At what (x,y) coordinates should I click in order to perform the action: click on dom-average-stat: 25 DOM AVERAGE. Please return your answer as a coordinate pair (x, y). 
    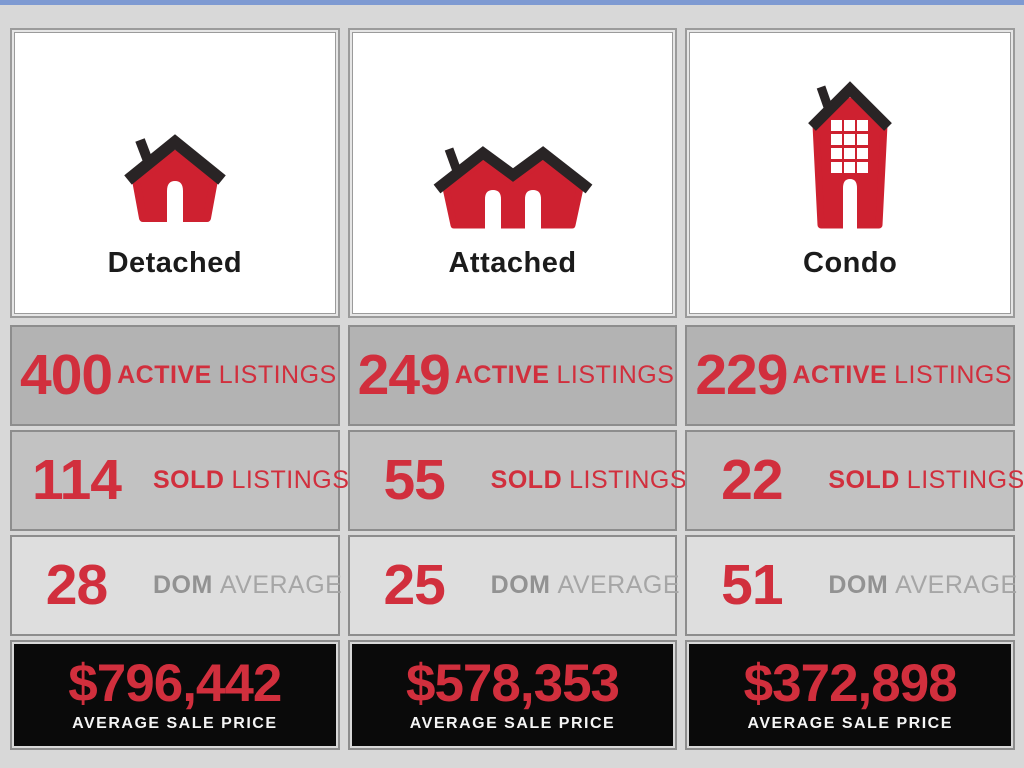
    Looking at the image, I should click on (513, 585).